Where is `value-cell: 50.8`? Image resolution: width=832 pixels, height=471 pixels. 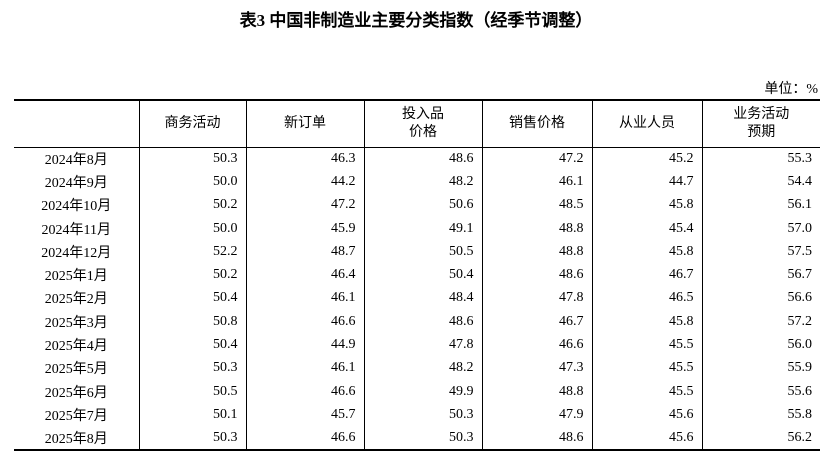 value-cell: 50.8 is located at coordinates (192, 322).